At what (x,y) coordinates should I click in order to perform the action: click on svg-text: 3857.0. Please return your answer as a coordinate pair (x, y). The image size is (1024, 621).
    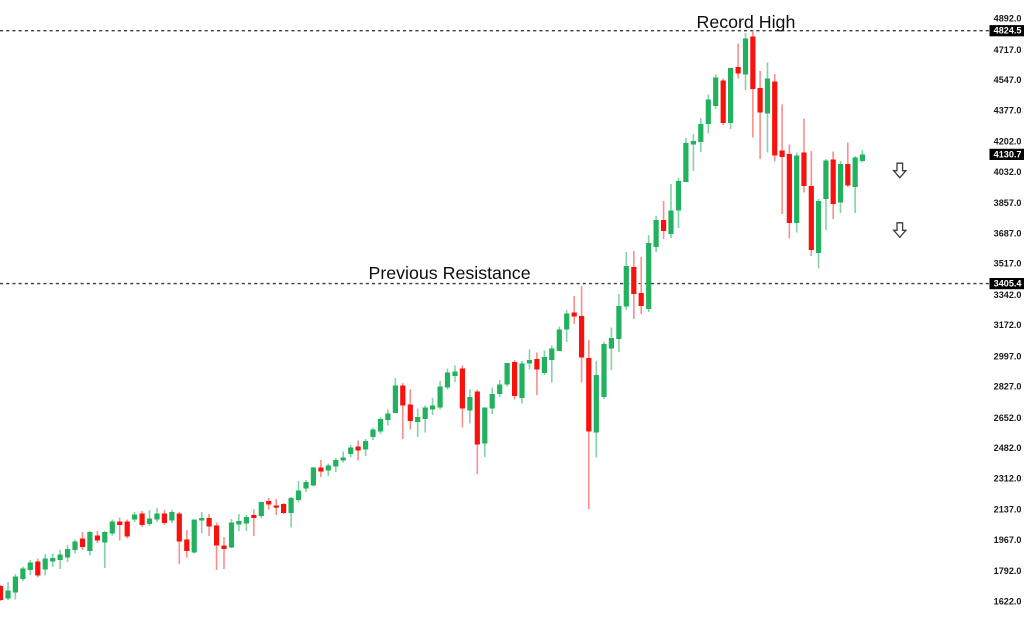
    Looking at the image, I should click on (1008, 203).